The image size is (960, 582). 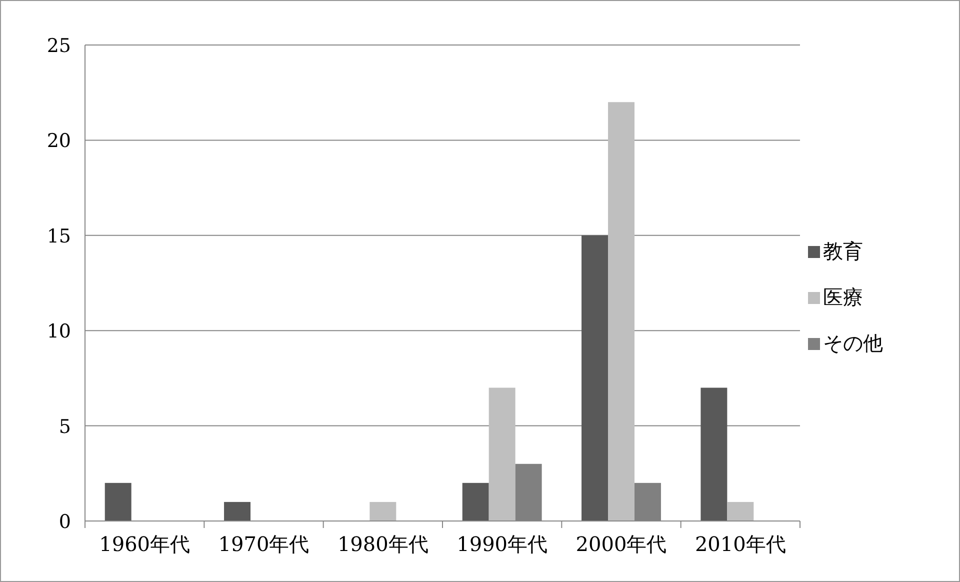 I want to click on legend-label: 教育, so click(x=843, y=251).